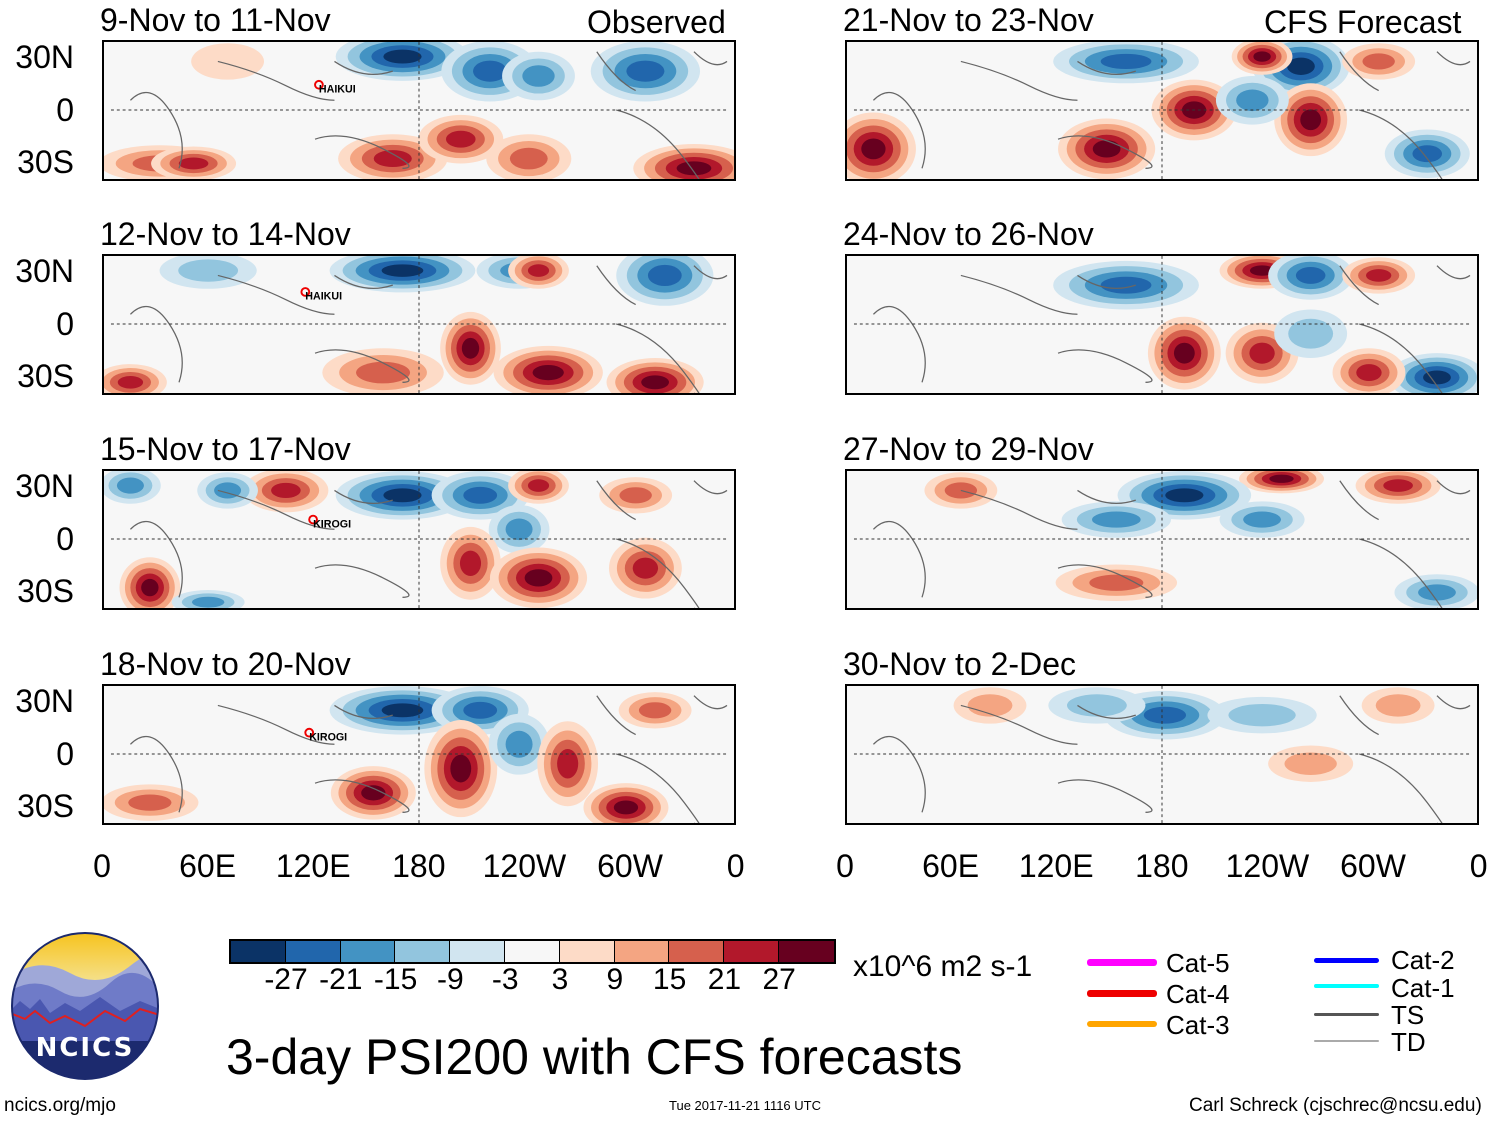  Describe the element at coordinates (1423, 988) in the screenshot. I see `legend-label: Cat-1` at that location.